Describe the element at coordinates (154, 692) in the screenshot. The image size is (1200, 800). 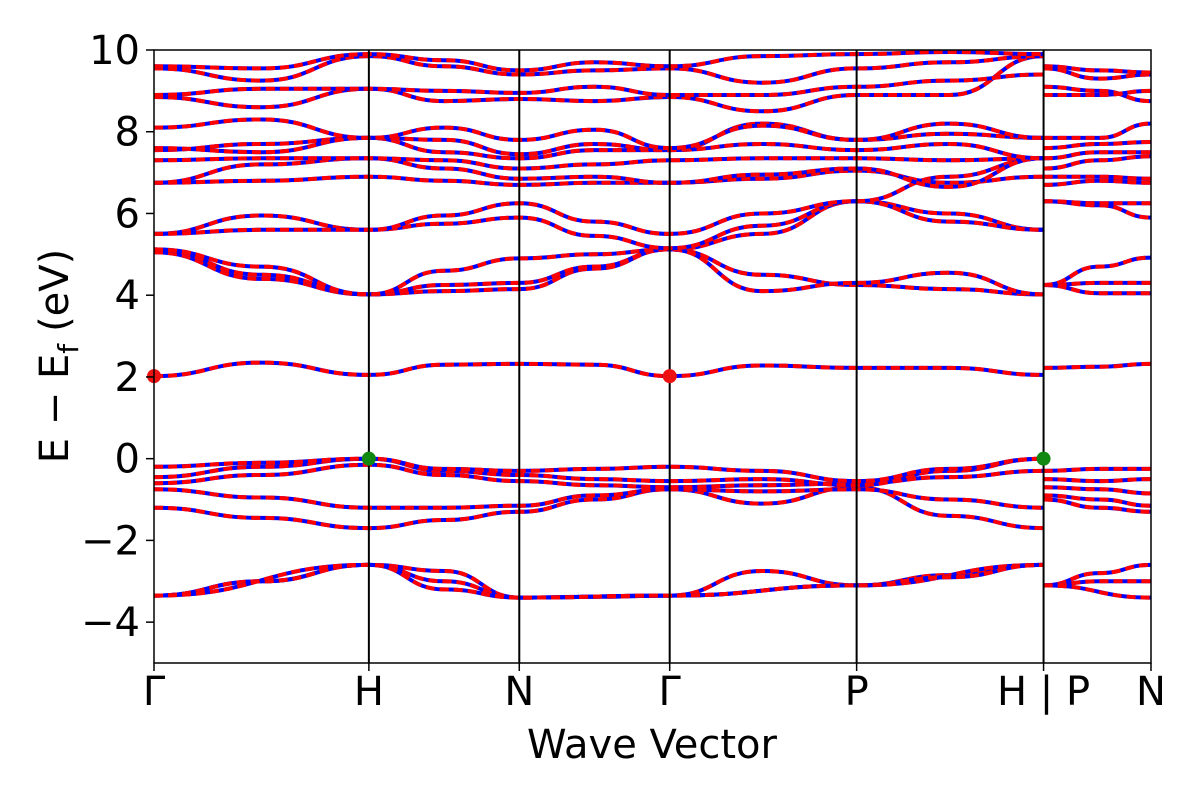
I see `x-tick-label-0: Γ` at that location.